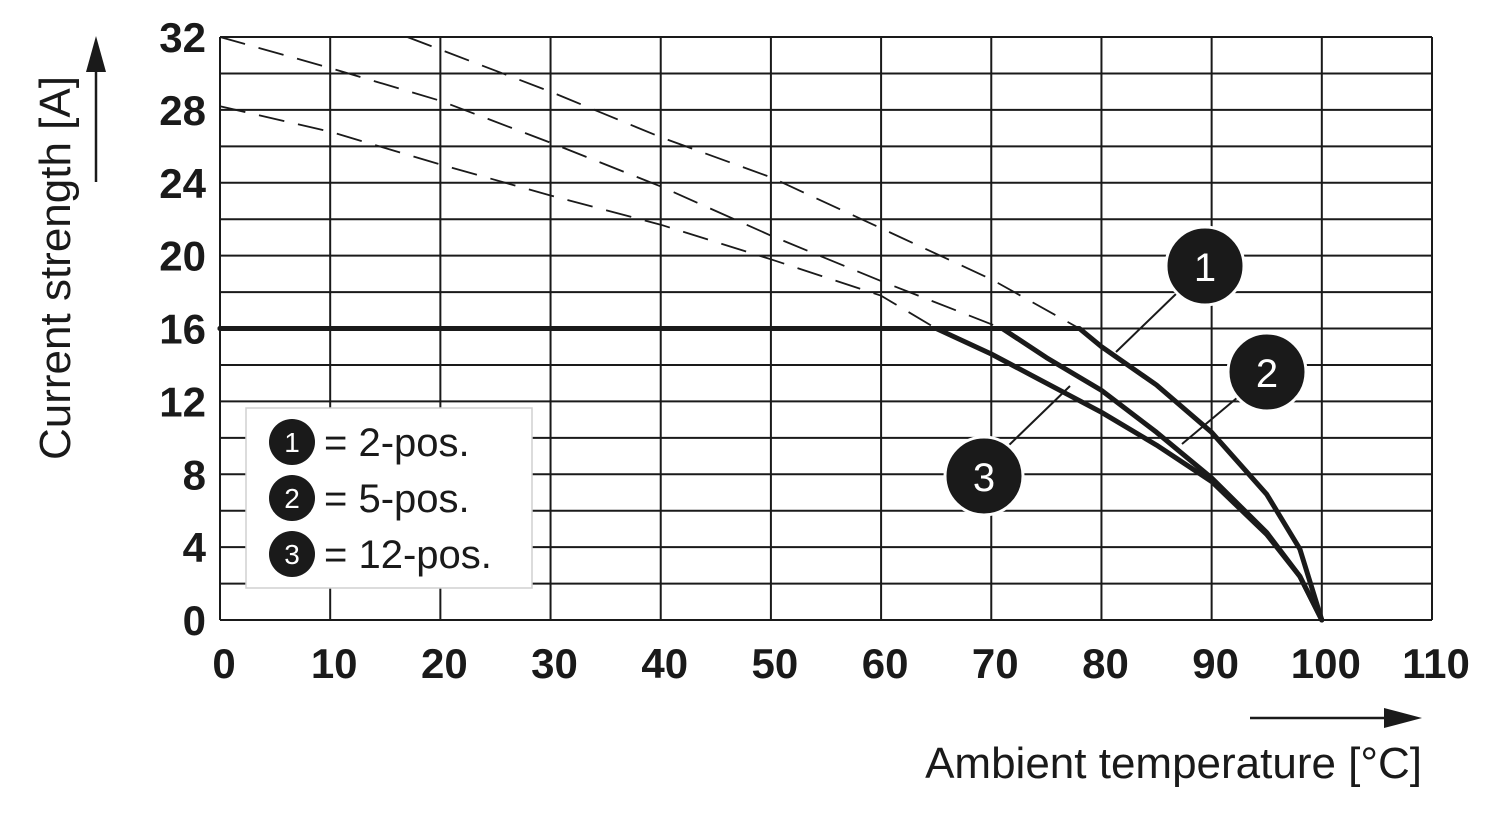 Image resolution: width=1500 pixels, height=820 pixels. What do you see at coordinates (1326, 663) in the screenshot?
I see `x-tick-label-10: 100` at bounding box center [1326, 663].